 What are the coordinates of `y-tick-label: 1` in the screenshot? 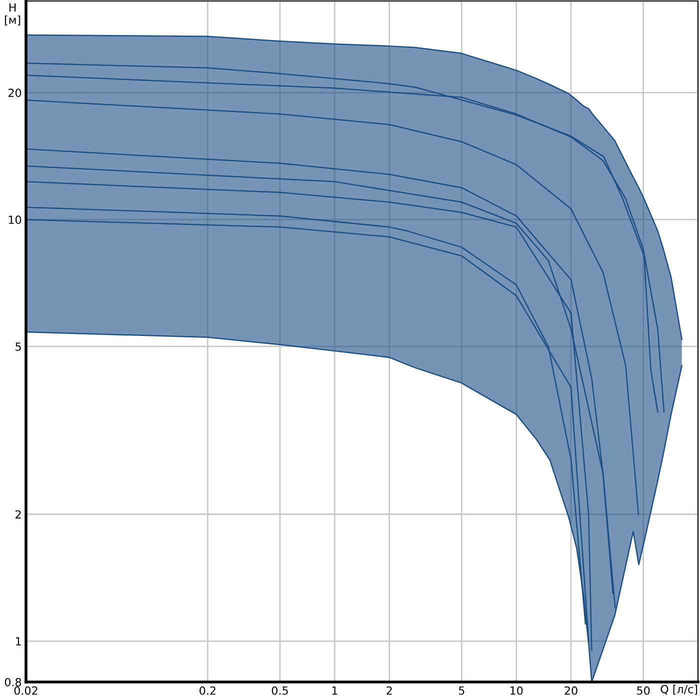 It's located at (18, 641).